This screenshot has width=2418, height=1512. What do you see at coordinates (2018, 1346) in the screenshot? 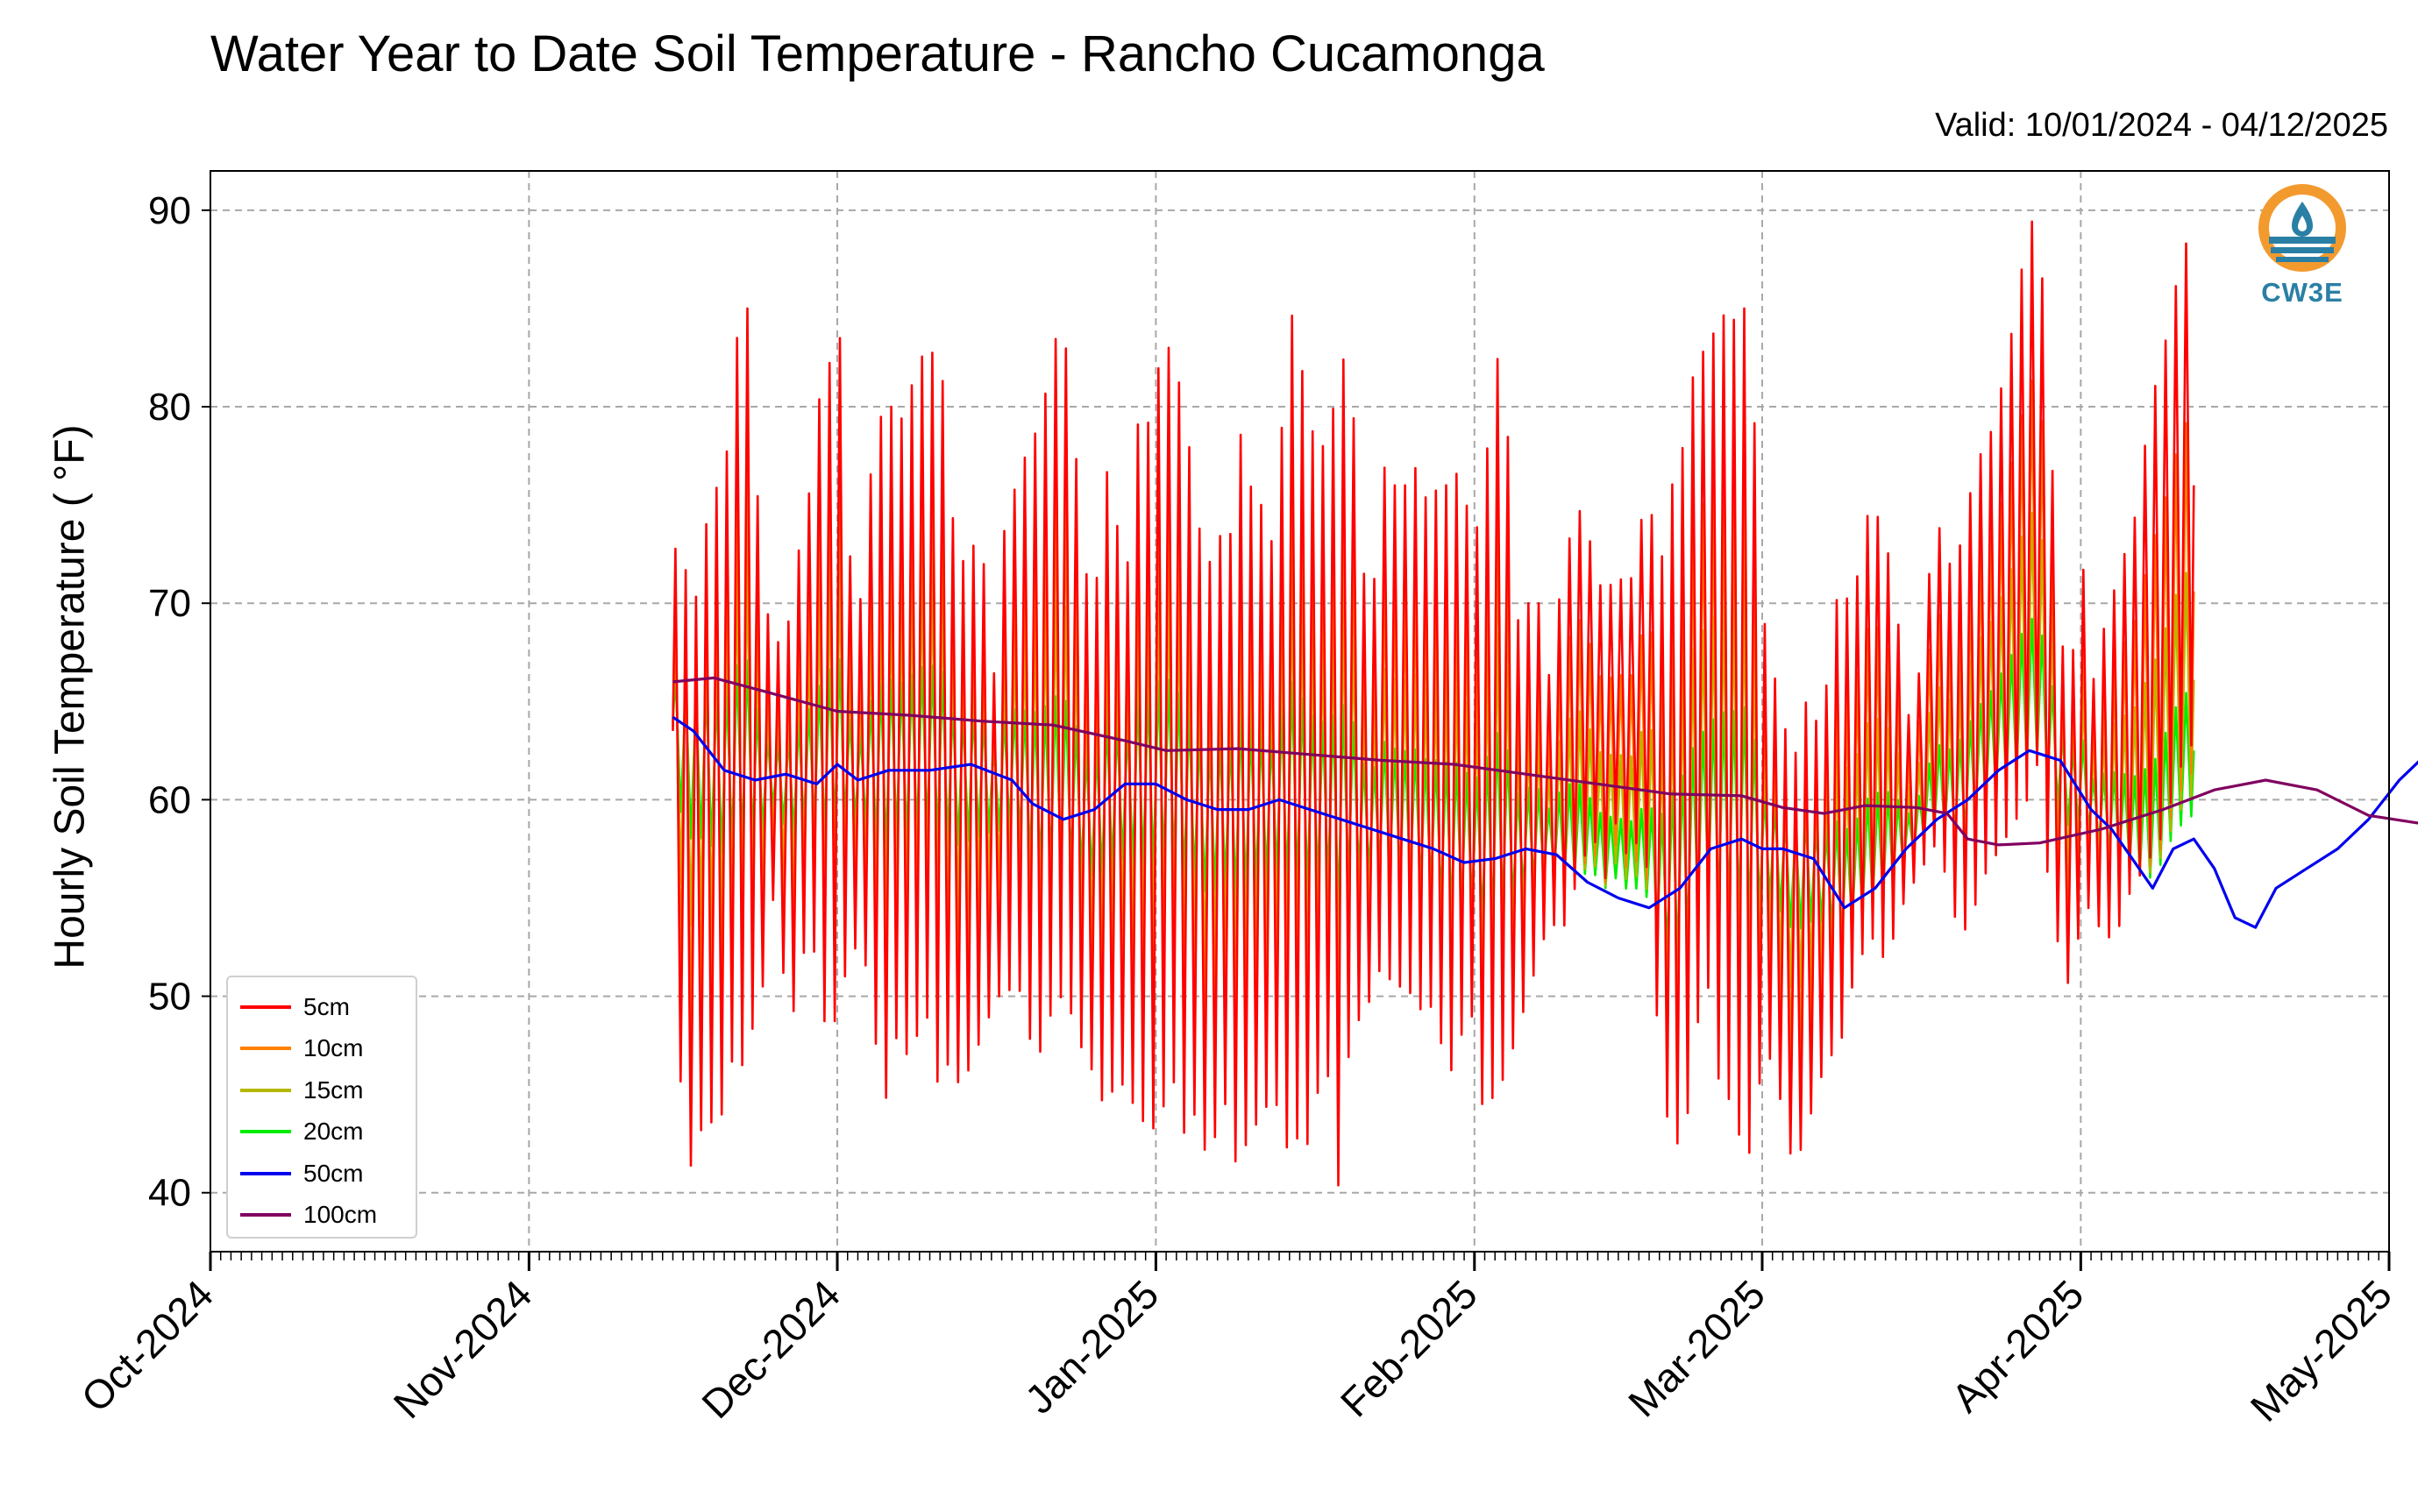
I see `x-tick-label: Apr-2025` at bounding box center [2018, 1346].